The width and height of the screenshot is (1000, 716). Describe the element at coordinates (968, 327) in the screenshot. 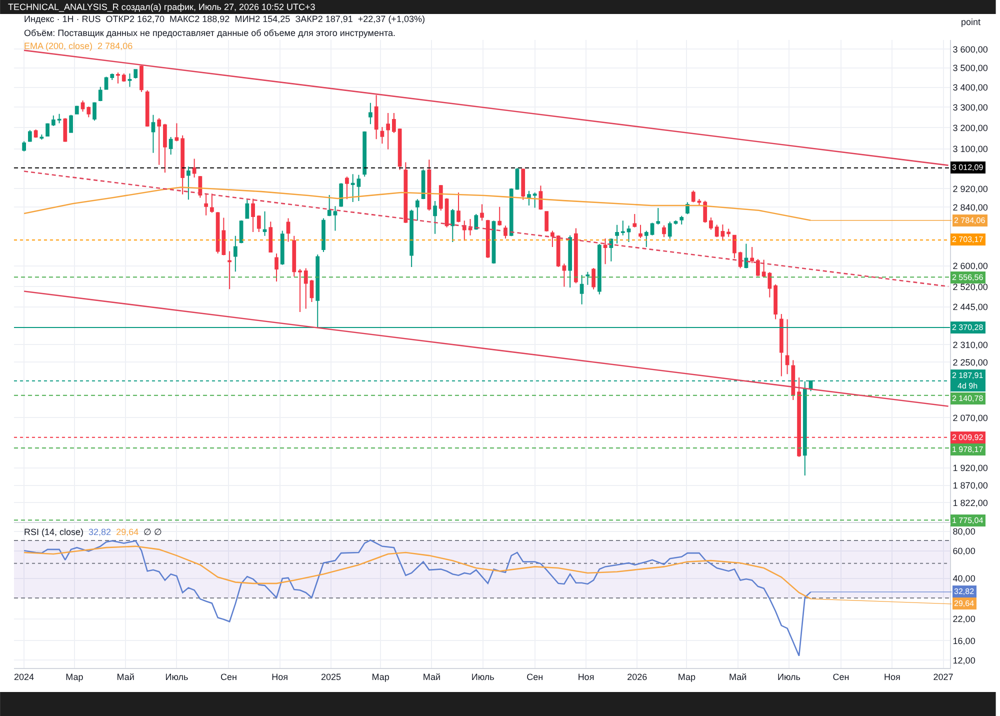

I see `ref-line-label: 2 370,28` at that location.